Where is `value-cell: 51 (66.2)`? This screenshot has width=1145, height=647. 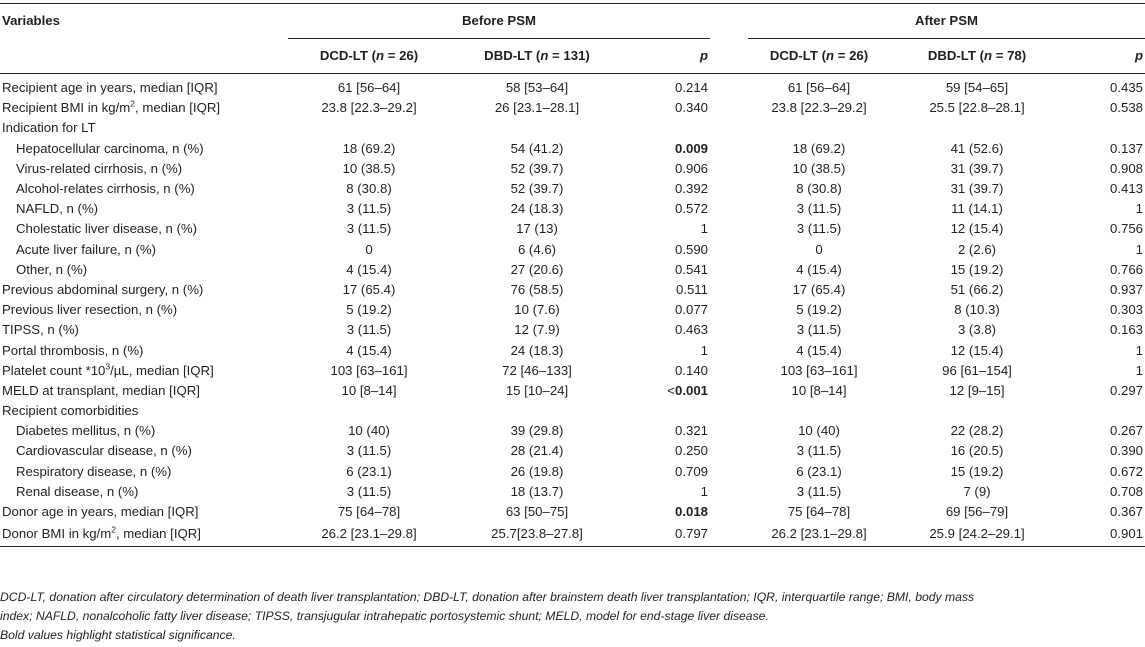 value-cell: 51 (66.2) is located at coordinates (977, 289).